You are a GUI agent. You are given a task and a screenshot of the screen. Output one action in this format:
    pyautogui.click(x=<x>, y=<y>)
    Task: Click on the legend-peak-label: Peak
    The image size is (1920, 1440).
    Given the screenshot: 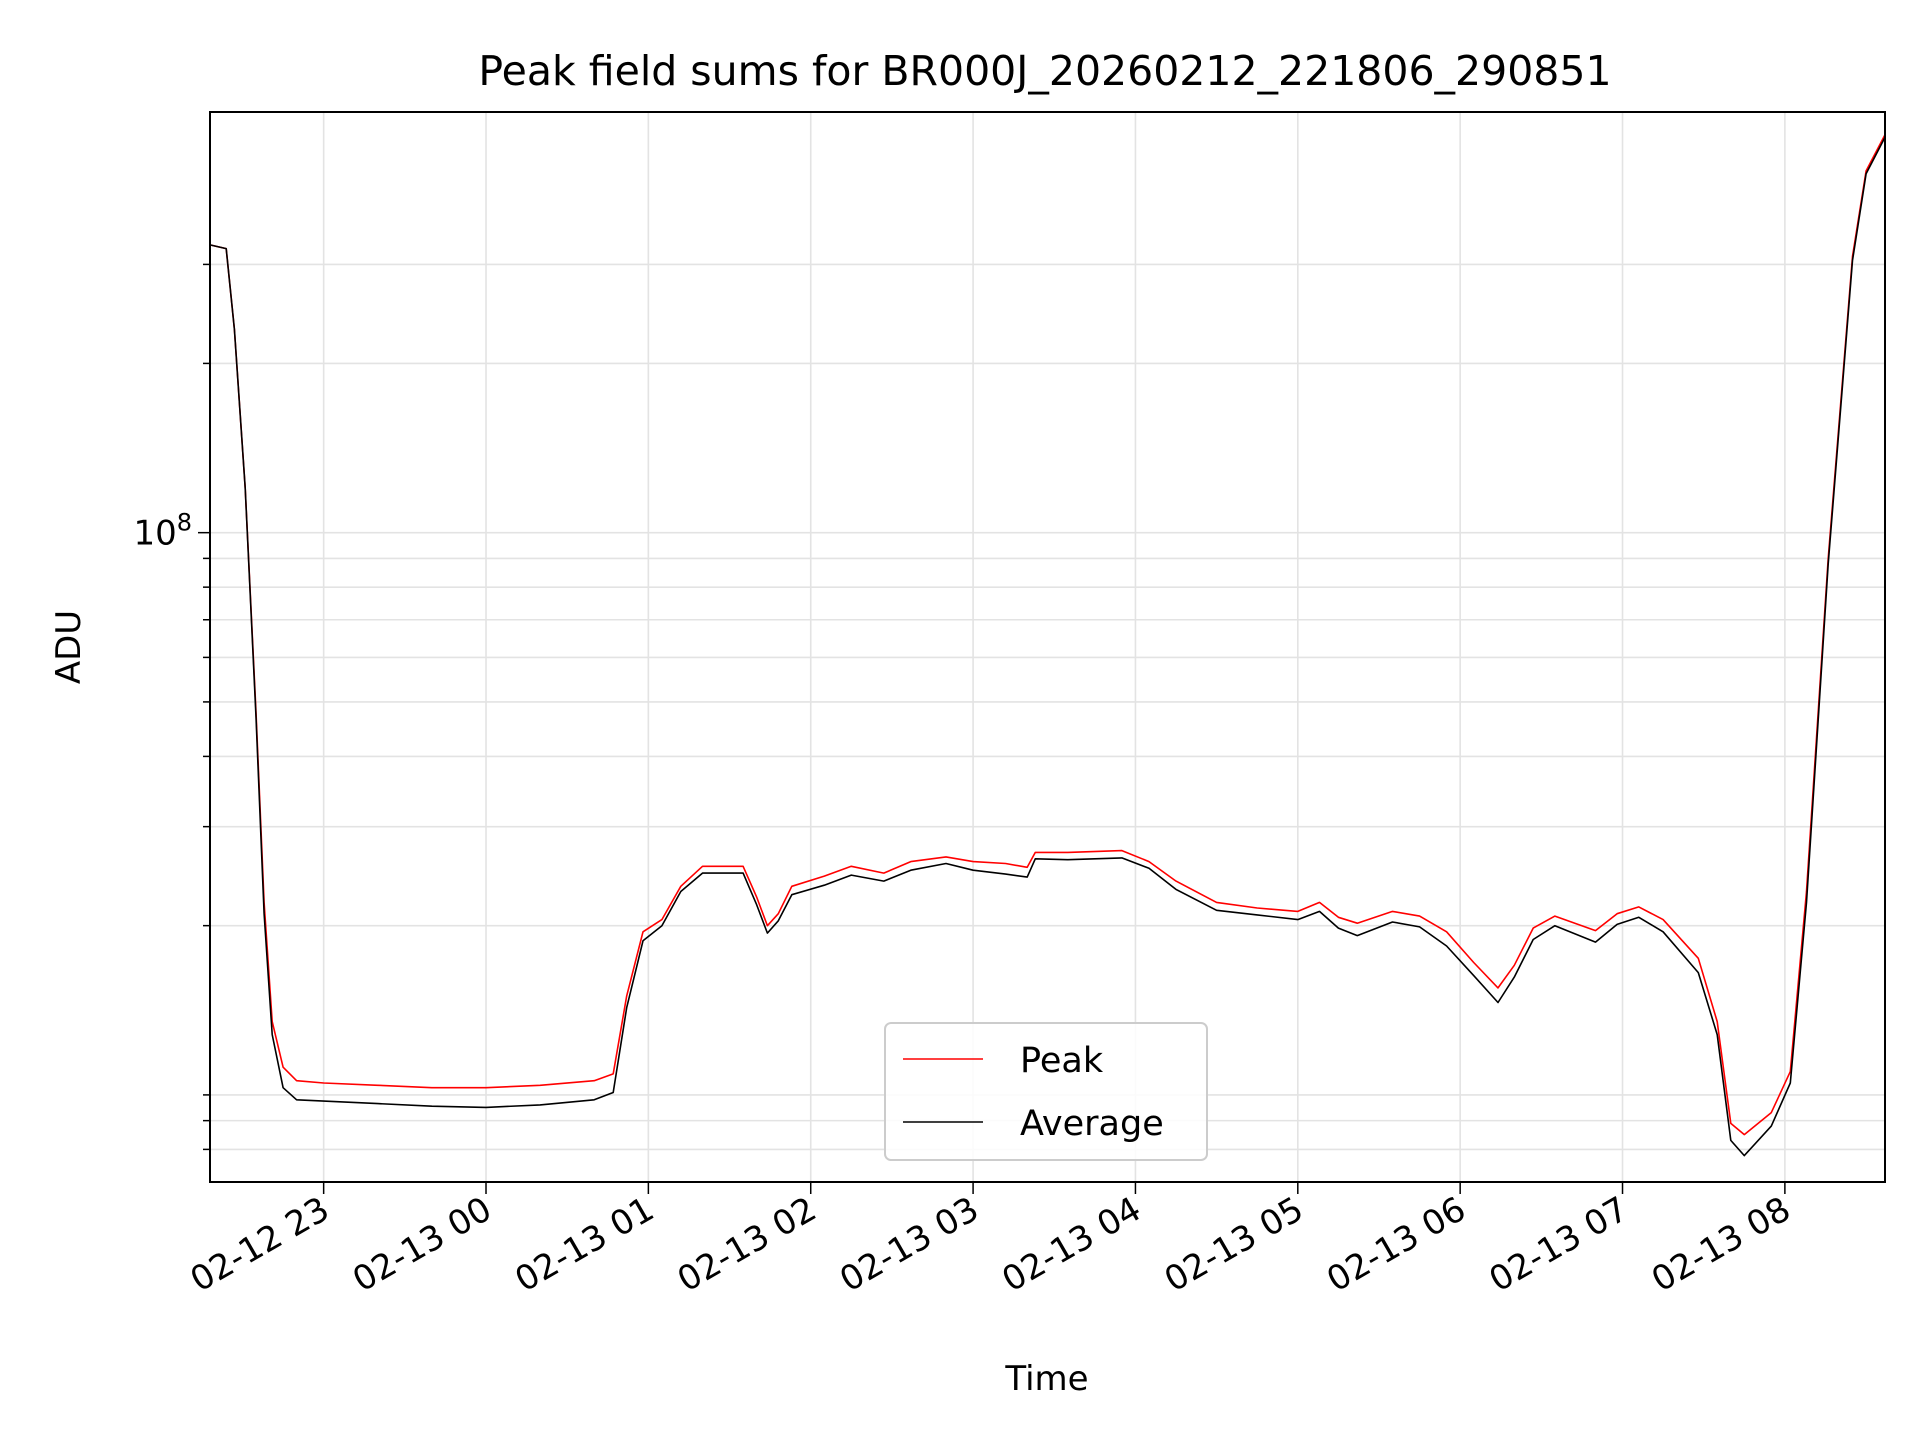 What is the action you would take?
    pyautogui.click(x=1062, y=1061)
    